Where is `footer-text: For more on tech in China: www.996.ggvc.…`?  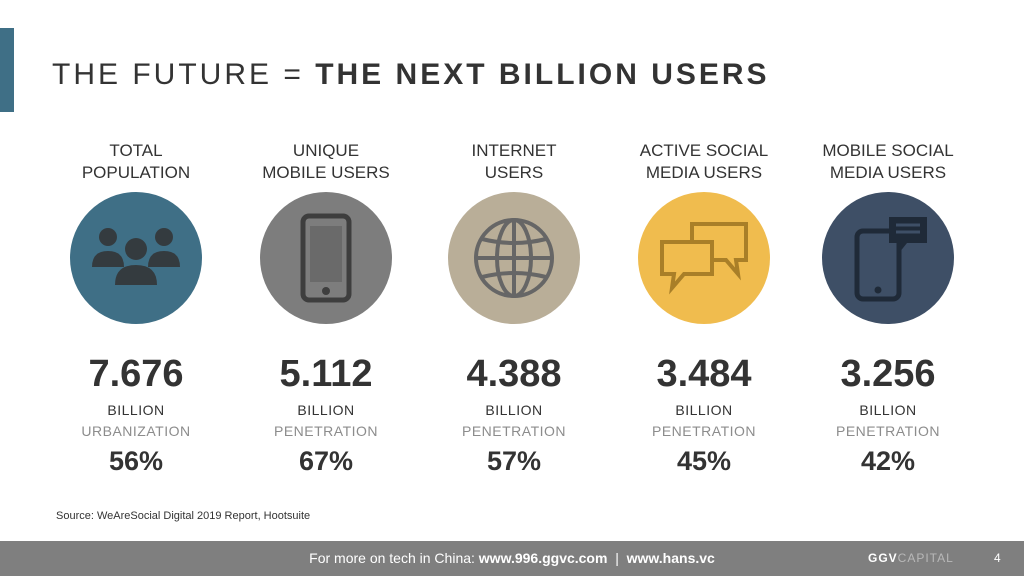
footer-text: For more on tech in China: www.996.ggvc.… is located at coordinates (512, 558).